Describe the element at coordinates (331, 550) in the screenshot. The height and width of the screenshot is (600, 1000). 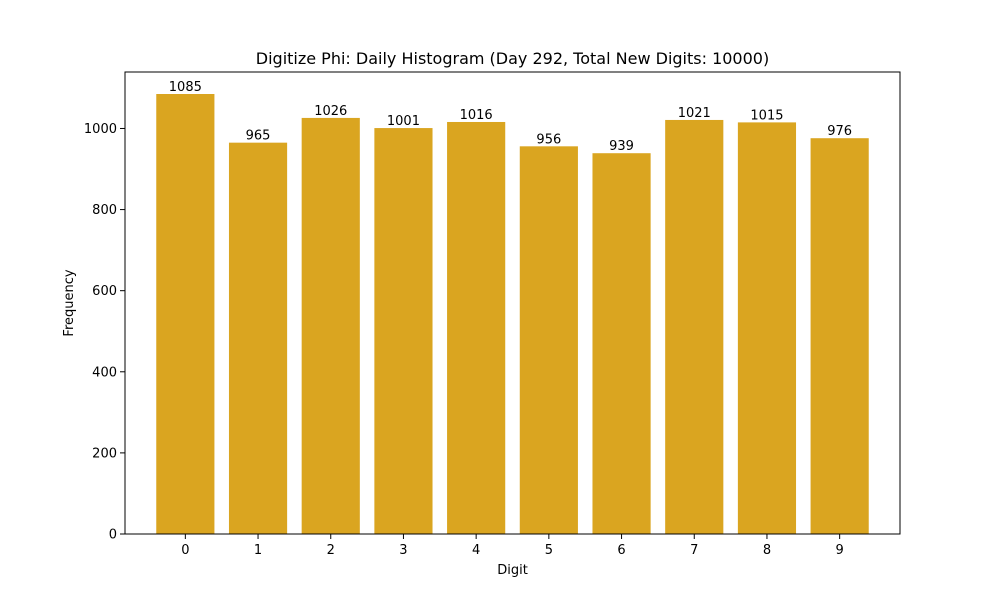
I see `x-tick-label: 2` at that location.